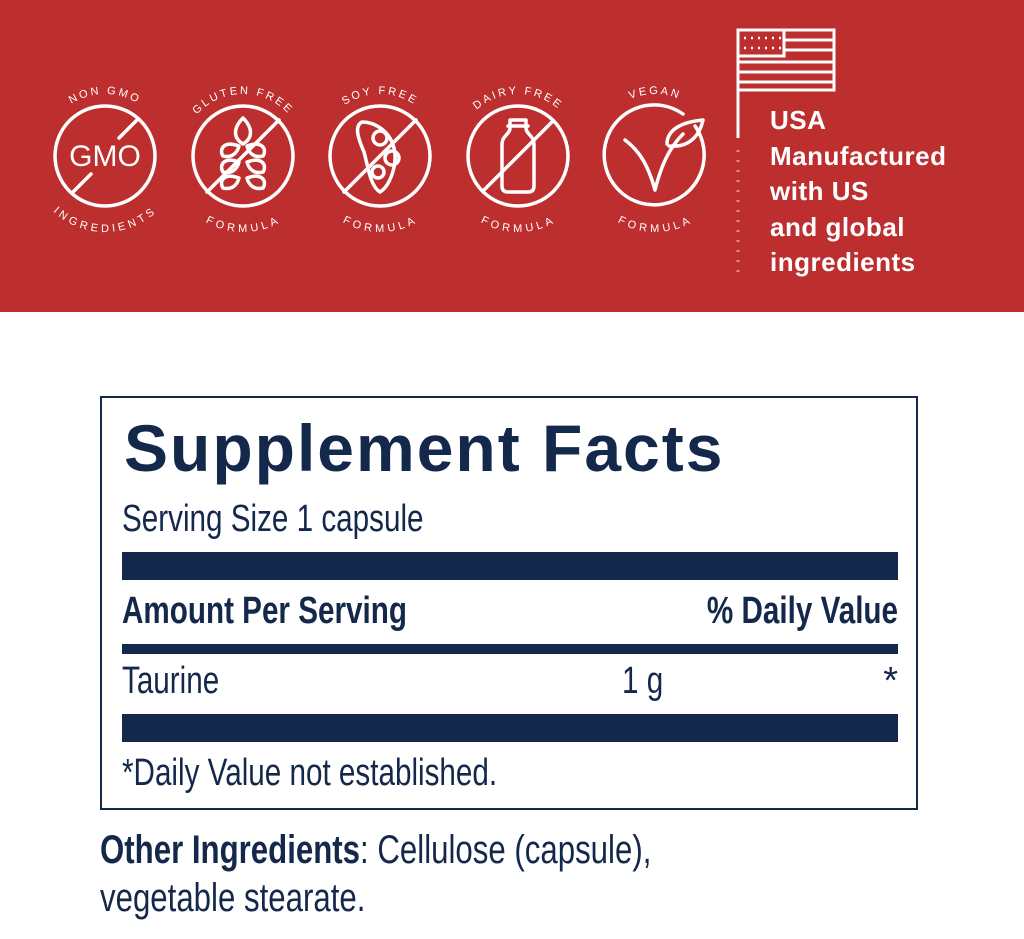  I want to click on badge-top-label: SOY FREE, so click(379, 96).